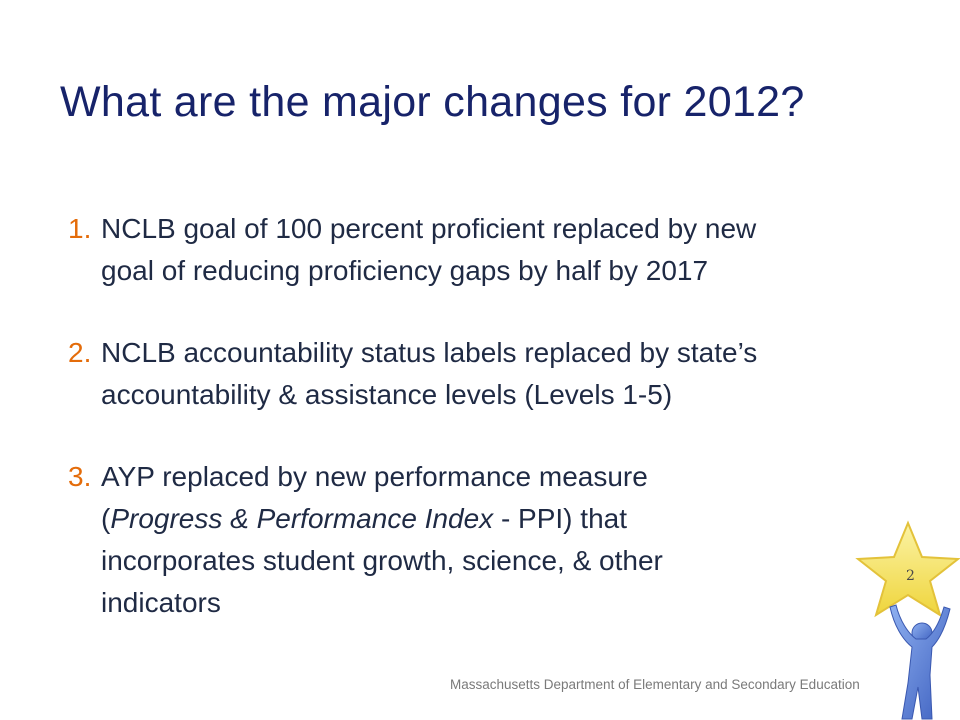  I want to click on person-holding-star-icon, so click(907, 620).